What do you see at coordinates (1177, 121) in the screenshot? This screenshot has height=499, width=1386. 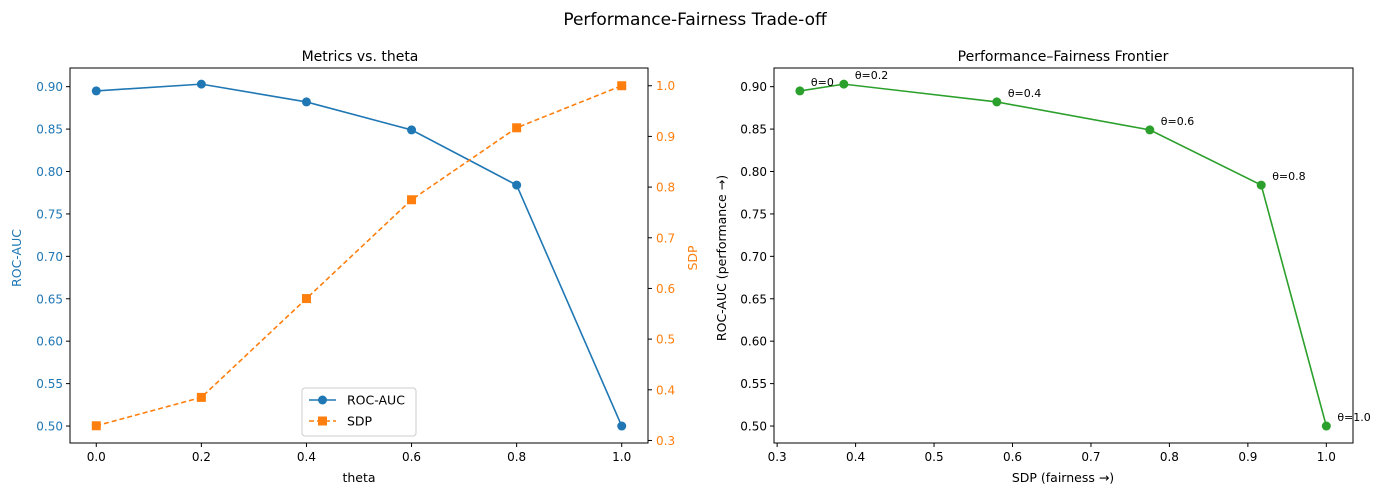 I see `frontier-point-label: θ=0.6` at bounding box center [1177, 121].